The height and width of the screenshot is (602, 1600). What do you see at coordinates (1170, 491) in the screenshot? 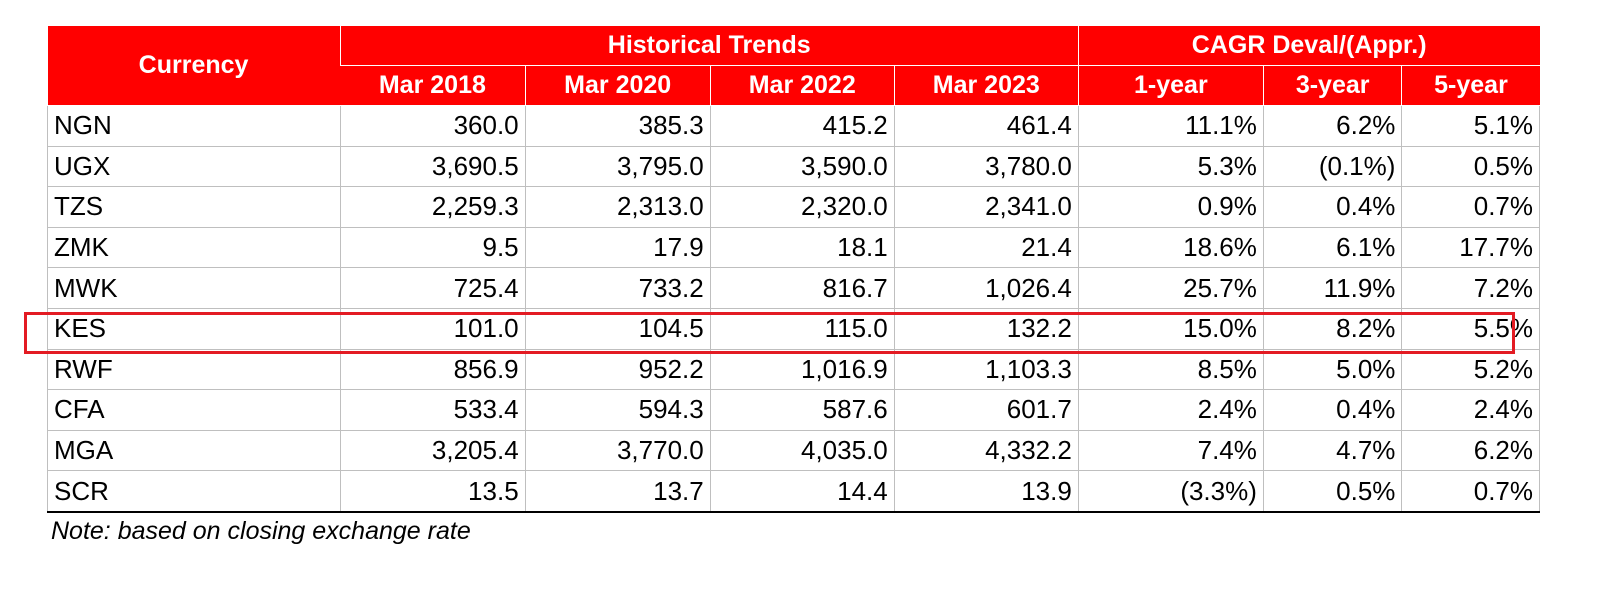
I see `value-cell: (3.3%)` at bounding box center [1170, 491].